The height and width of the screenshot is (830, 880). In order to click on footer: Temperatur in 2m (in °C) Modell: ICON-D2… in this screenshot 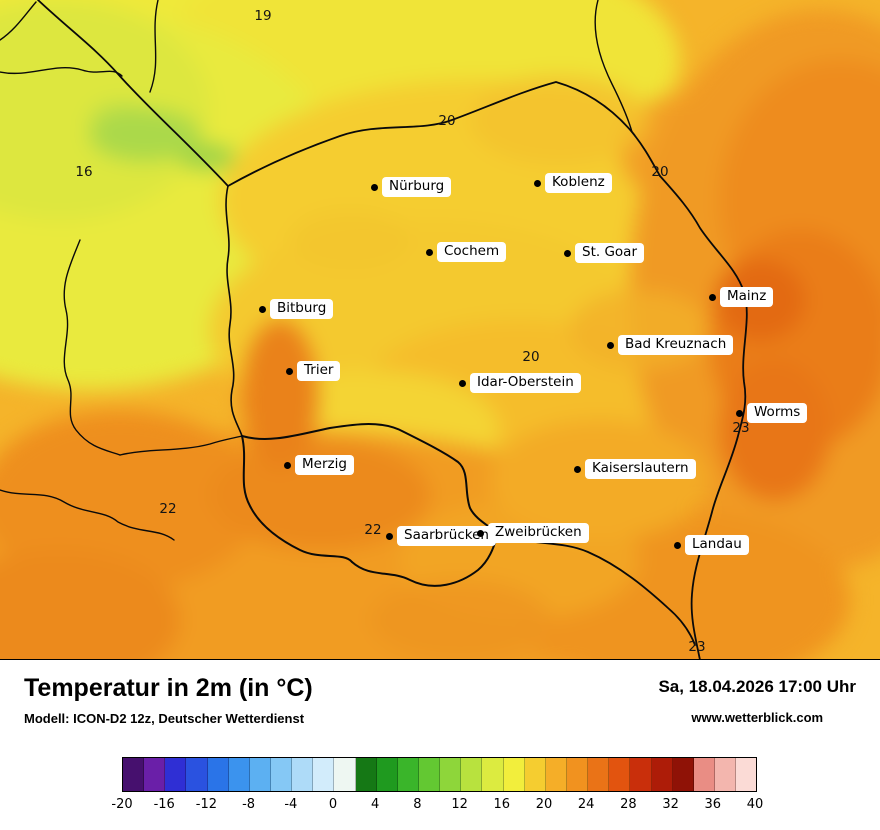, I will do `click(440, 702)`.